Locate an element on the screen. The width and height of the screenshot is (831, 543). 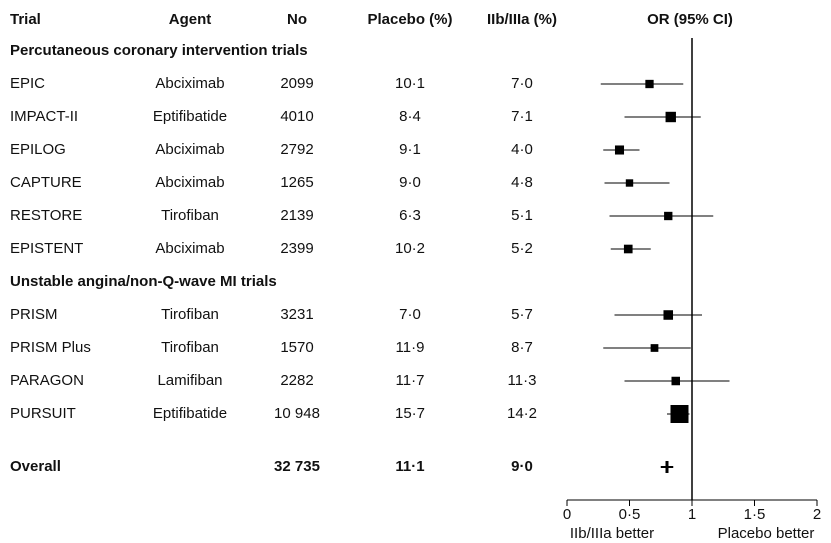
column-header: Agent is located at coordinates (190, 19).